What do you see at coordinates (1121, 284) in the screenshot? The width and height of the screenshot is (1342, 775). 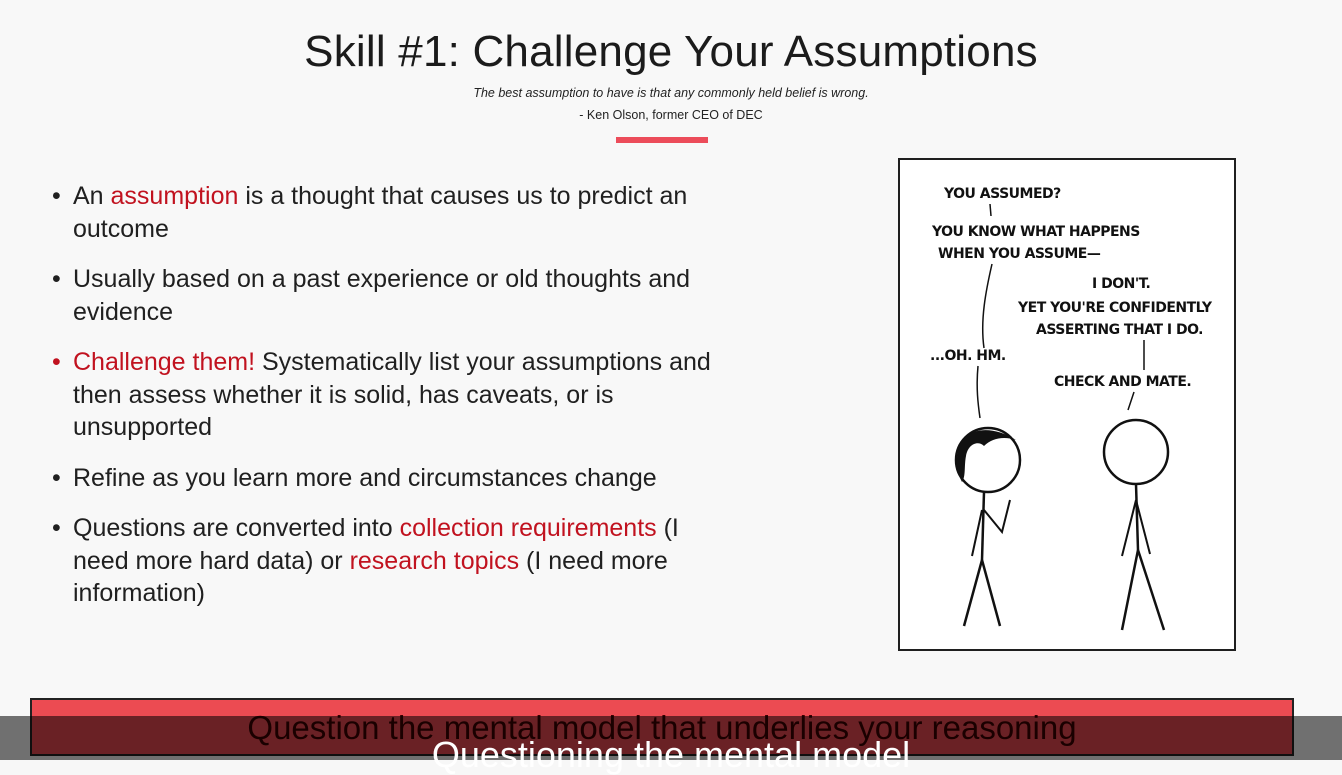 I see `comic-line: I DON'T.` at bounding box center [1121, 284].